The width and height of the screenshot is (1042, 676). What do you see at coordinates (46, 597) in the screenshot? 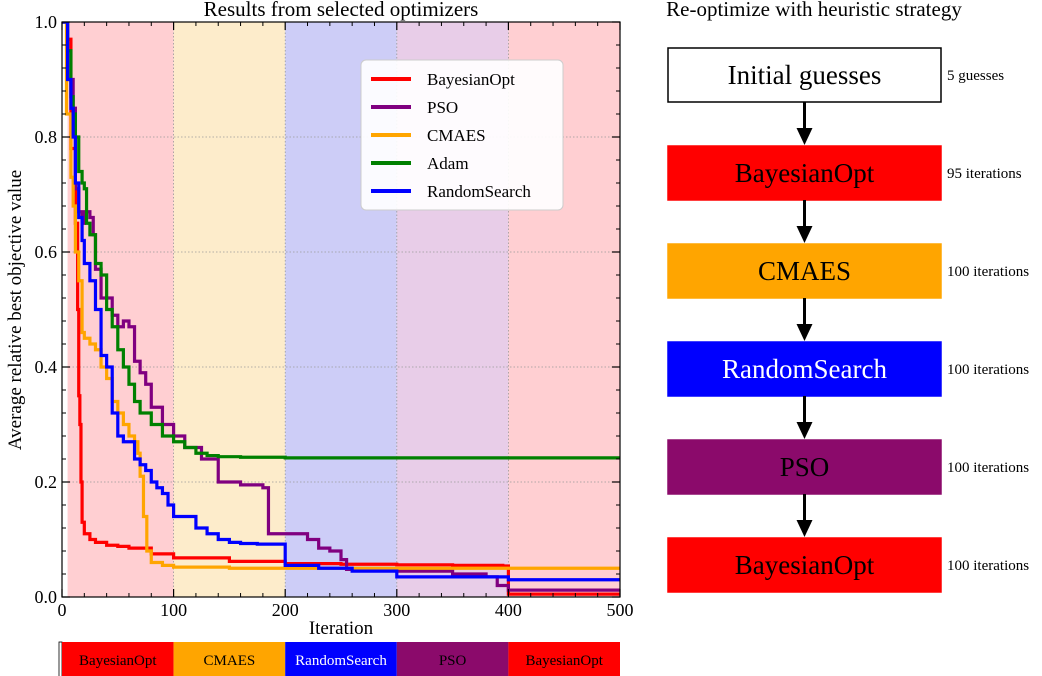
I see `y-tick-label: 0.0` at bounding box center [46, 597].